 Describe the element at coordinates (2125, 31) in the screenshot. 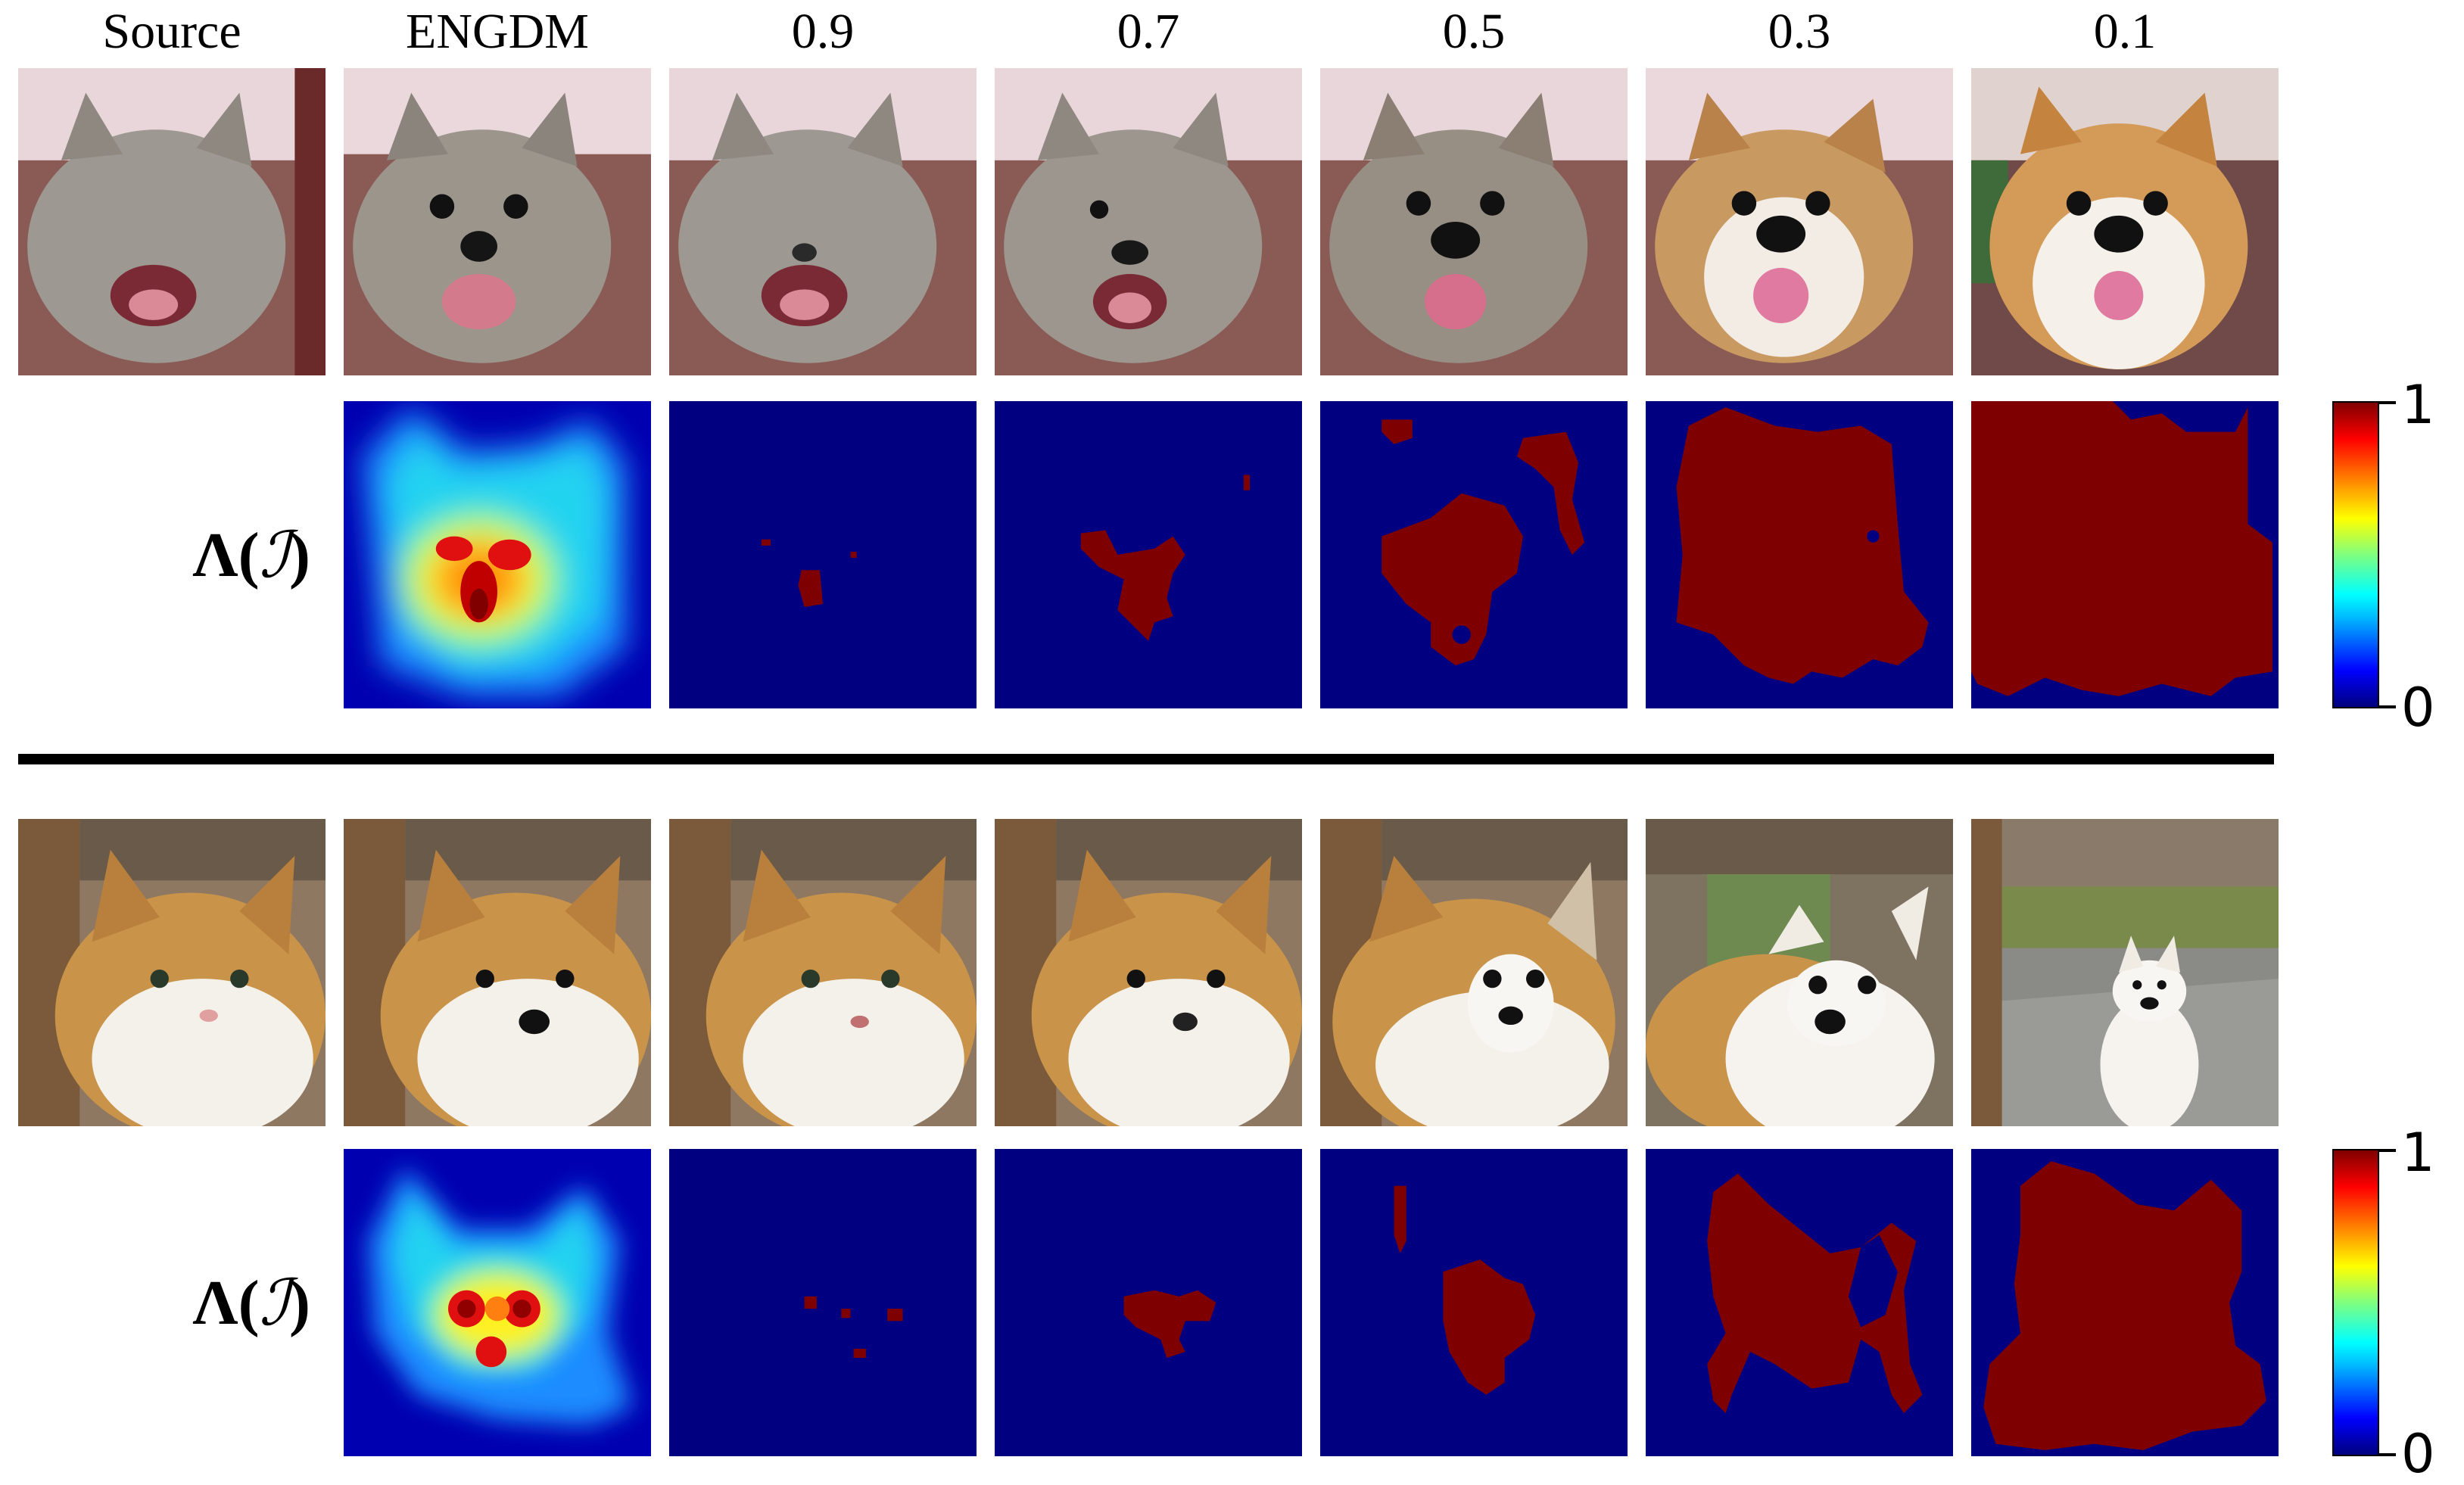

I see `column-header-0-1: 0.1` at that location.